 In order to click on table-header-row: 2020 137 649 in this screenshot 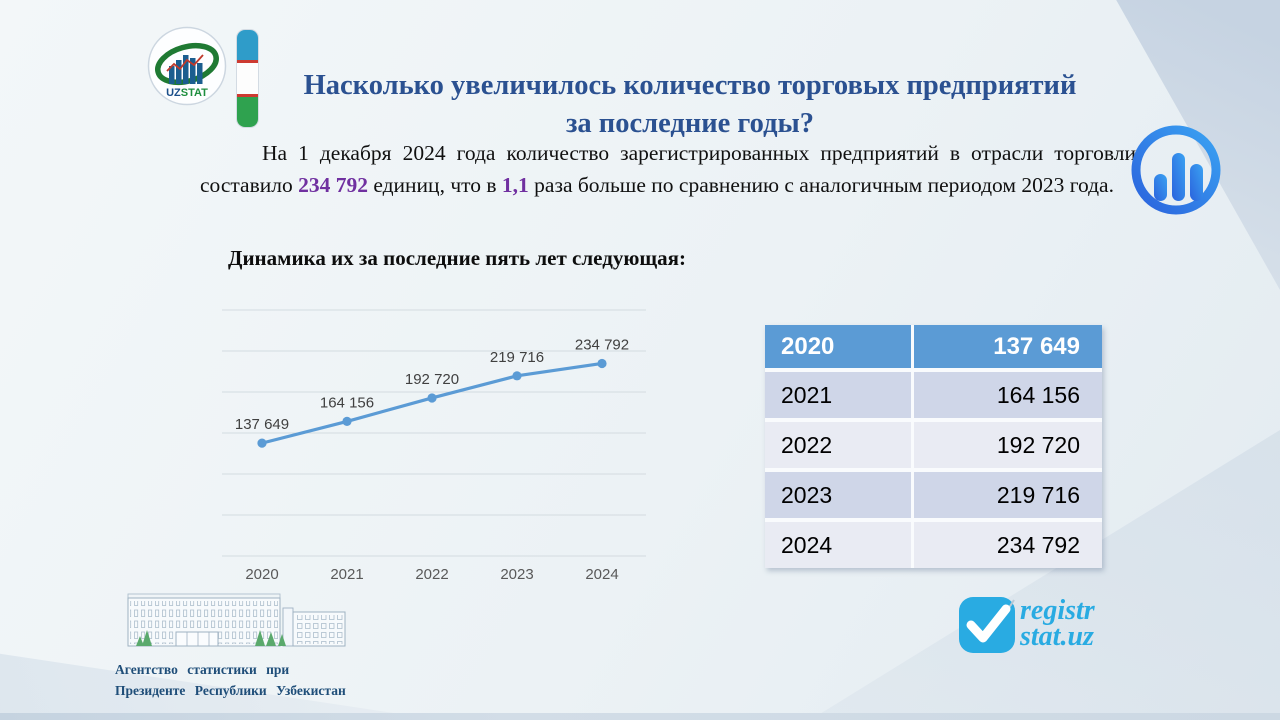, I will do `click(933, 347)`.